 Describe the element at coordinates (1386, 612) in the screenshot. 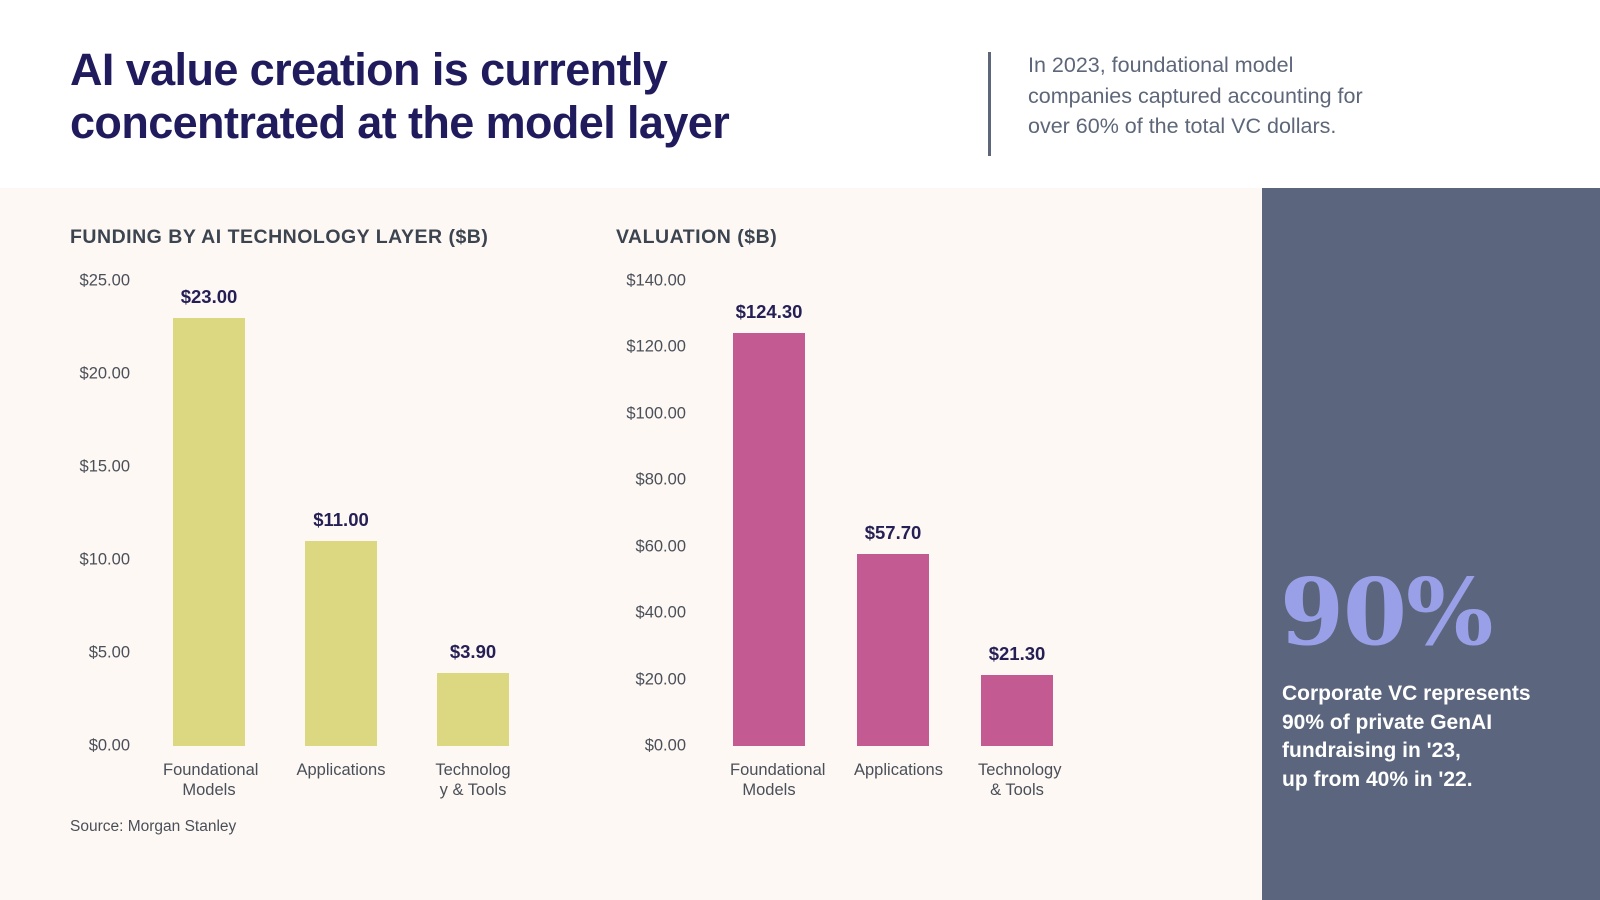

I see `side-panel-stat: 90%` at that location.